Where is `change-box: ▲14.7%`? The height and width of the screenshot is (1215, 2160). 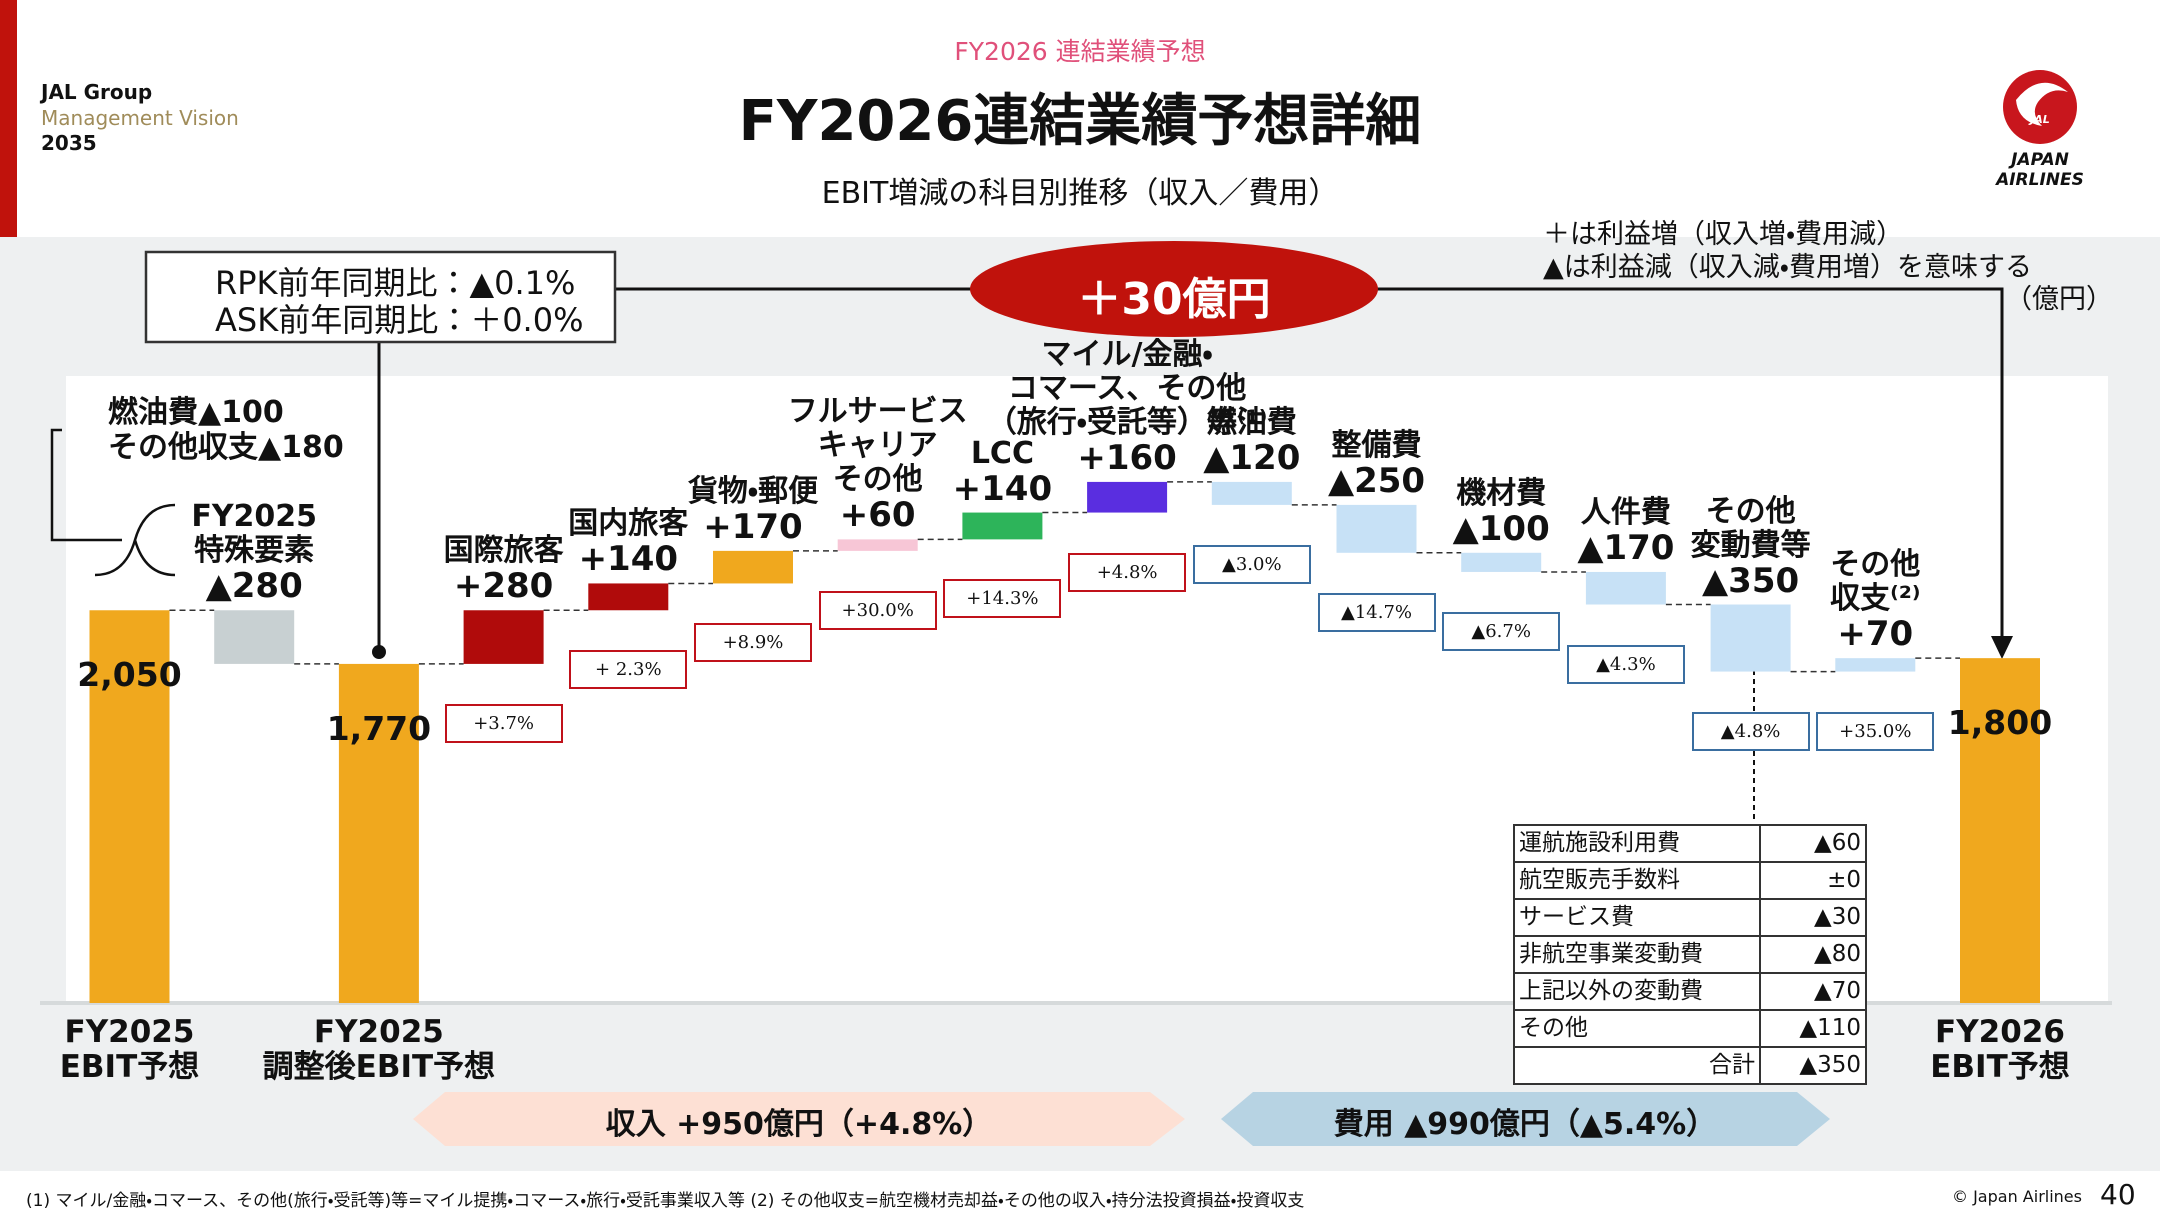 change-box: ▲14.7% is located at coordinates (1376, 612).